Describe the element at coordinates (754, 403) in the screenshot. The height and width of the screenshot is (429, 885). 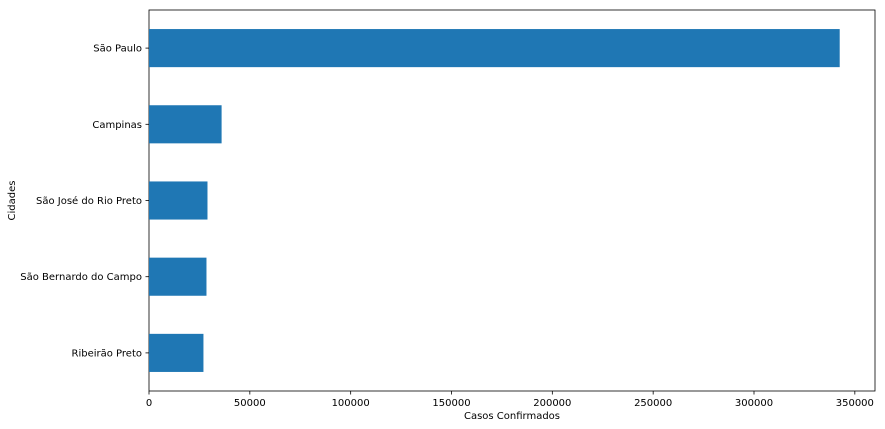
I see `x-tick-label: 300000` at that location.